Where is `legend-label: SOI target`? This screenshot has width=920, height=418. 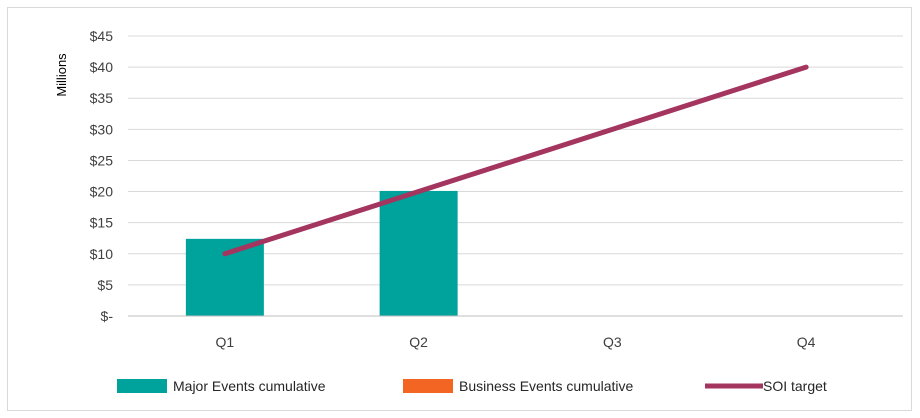 legend-label: SOI target is located at coordinates (795, 386).